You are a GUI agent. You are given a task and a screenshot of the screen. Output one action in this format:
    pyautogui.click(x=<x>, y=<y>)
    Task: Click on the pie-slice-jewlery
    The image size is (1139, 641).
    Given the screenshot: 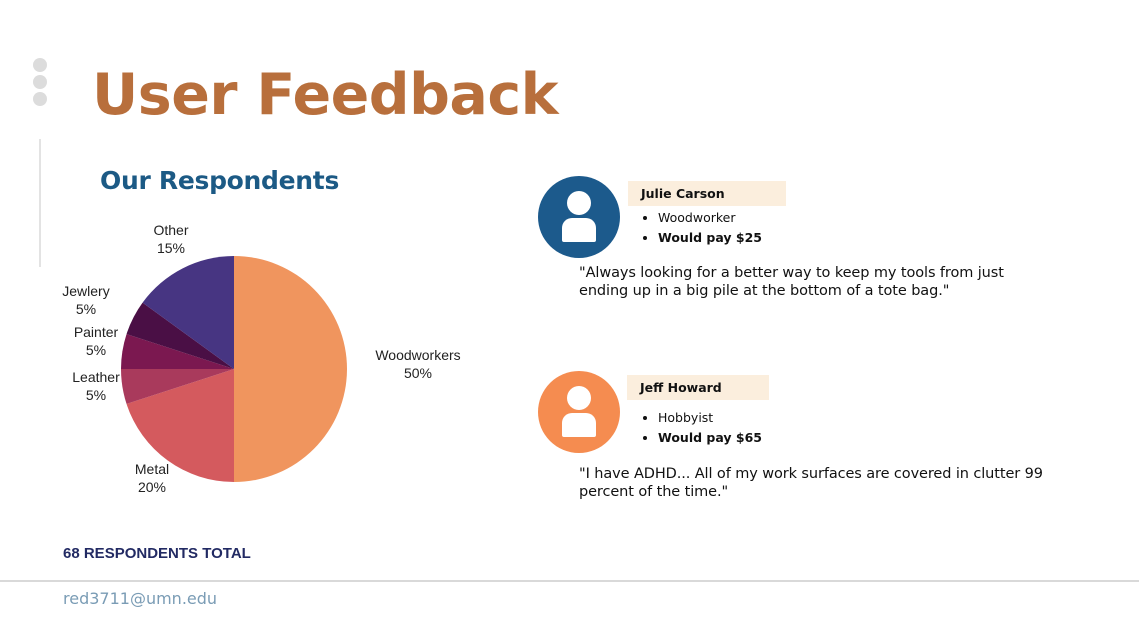 What is the action you would take?
    pyautogui.click(x=180, y=335)
    